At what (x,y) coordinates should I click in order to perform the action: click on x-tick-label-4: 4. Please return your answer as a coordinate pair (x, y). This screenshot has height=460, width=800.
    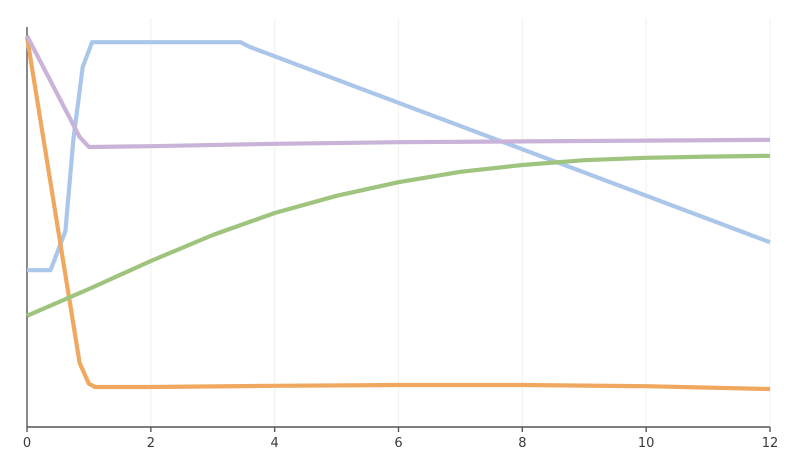
    Looking at the image, I should click on (274, 443).